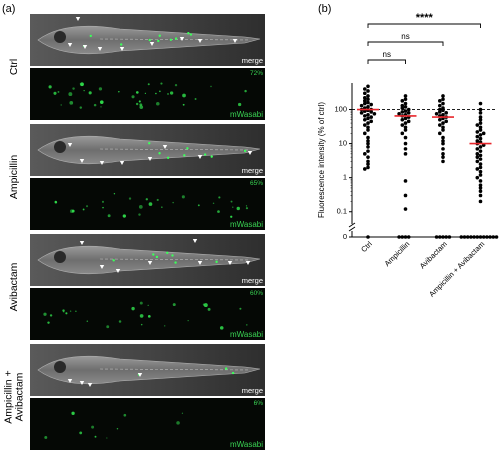  What do you see at coordinates (14, 67) in the screenshot?
I see `row-label: Ctrl` at bounding box center [14, 67].